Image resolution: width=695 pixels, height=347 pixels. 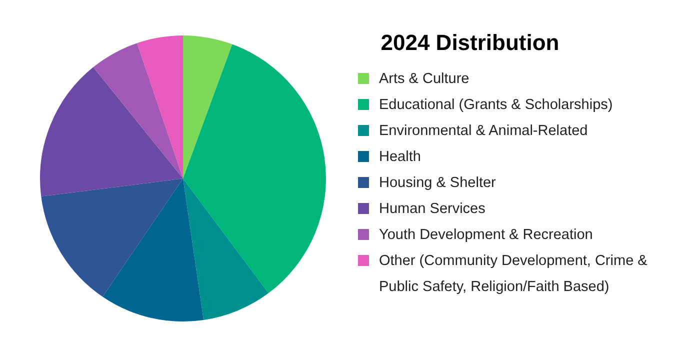 I want to click on legend-label: Youth Development & Recreation, so click(x=486, y=235).